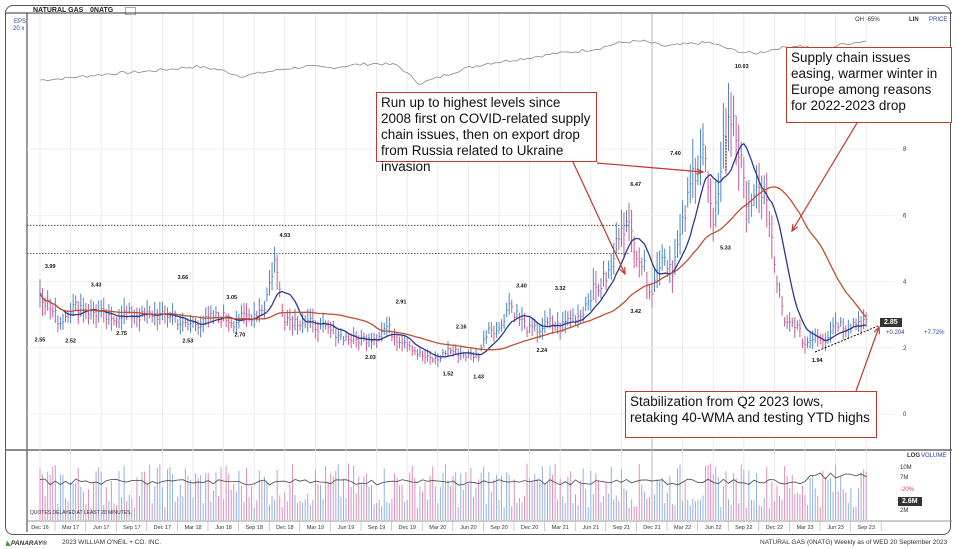 The width and height of the screenshot is (958, 549). I want to click on date-tick-label: Mar 17, so click(70, 528).